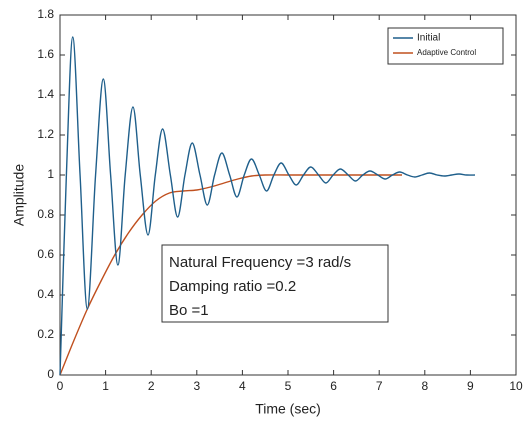 The image size is (525, 421). I want to click on x-tick-label: 5, so click(288, 386).